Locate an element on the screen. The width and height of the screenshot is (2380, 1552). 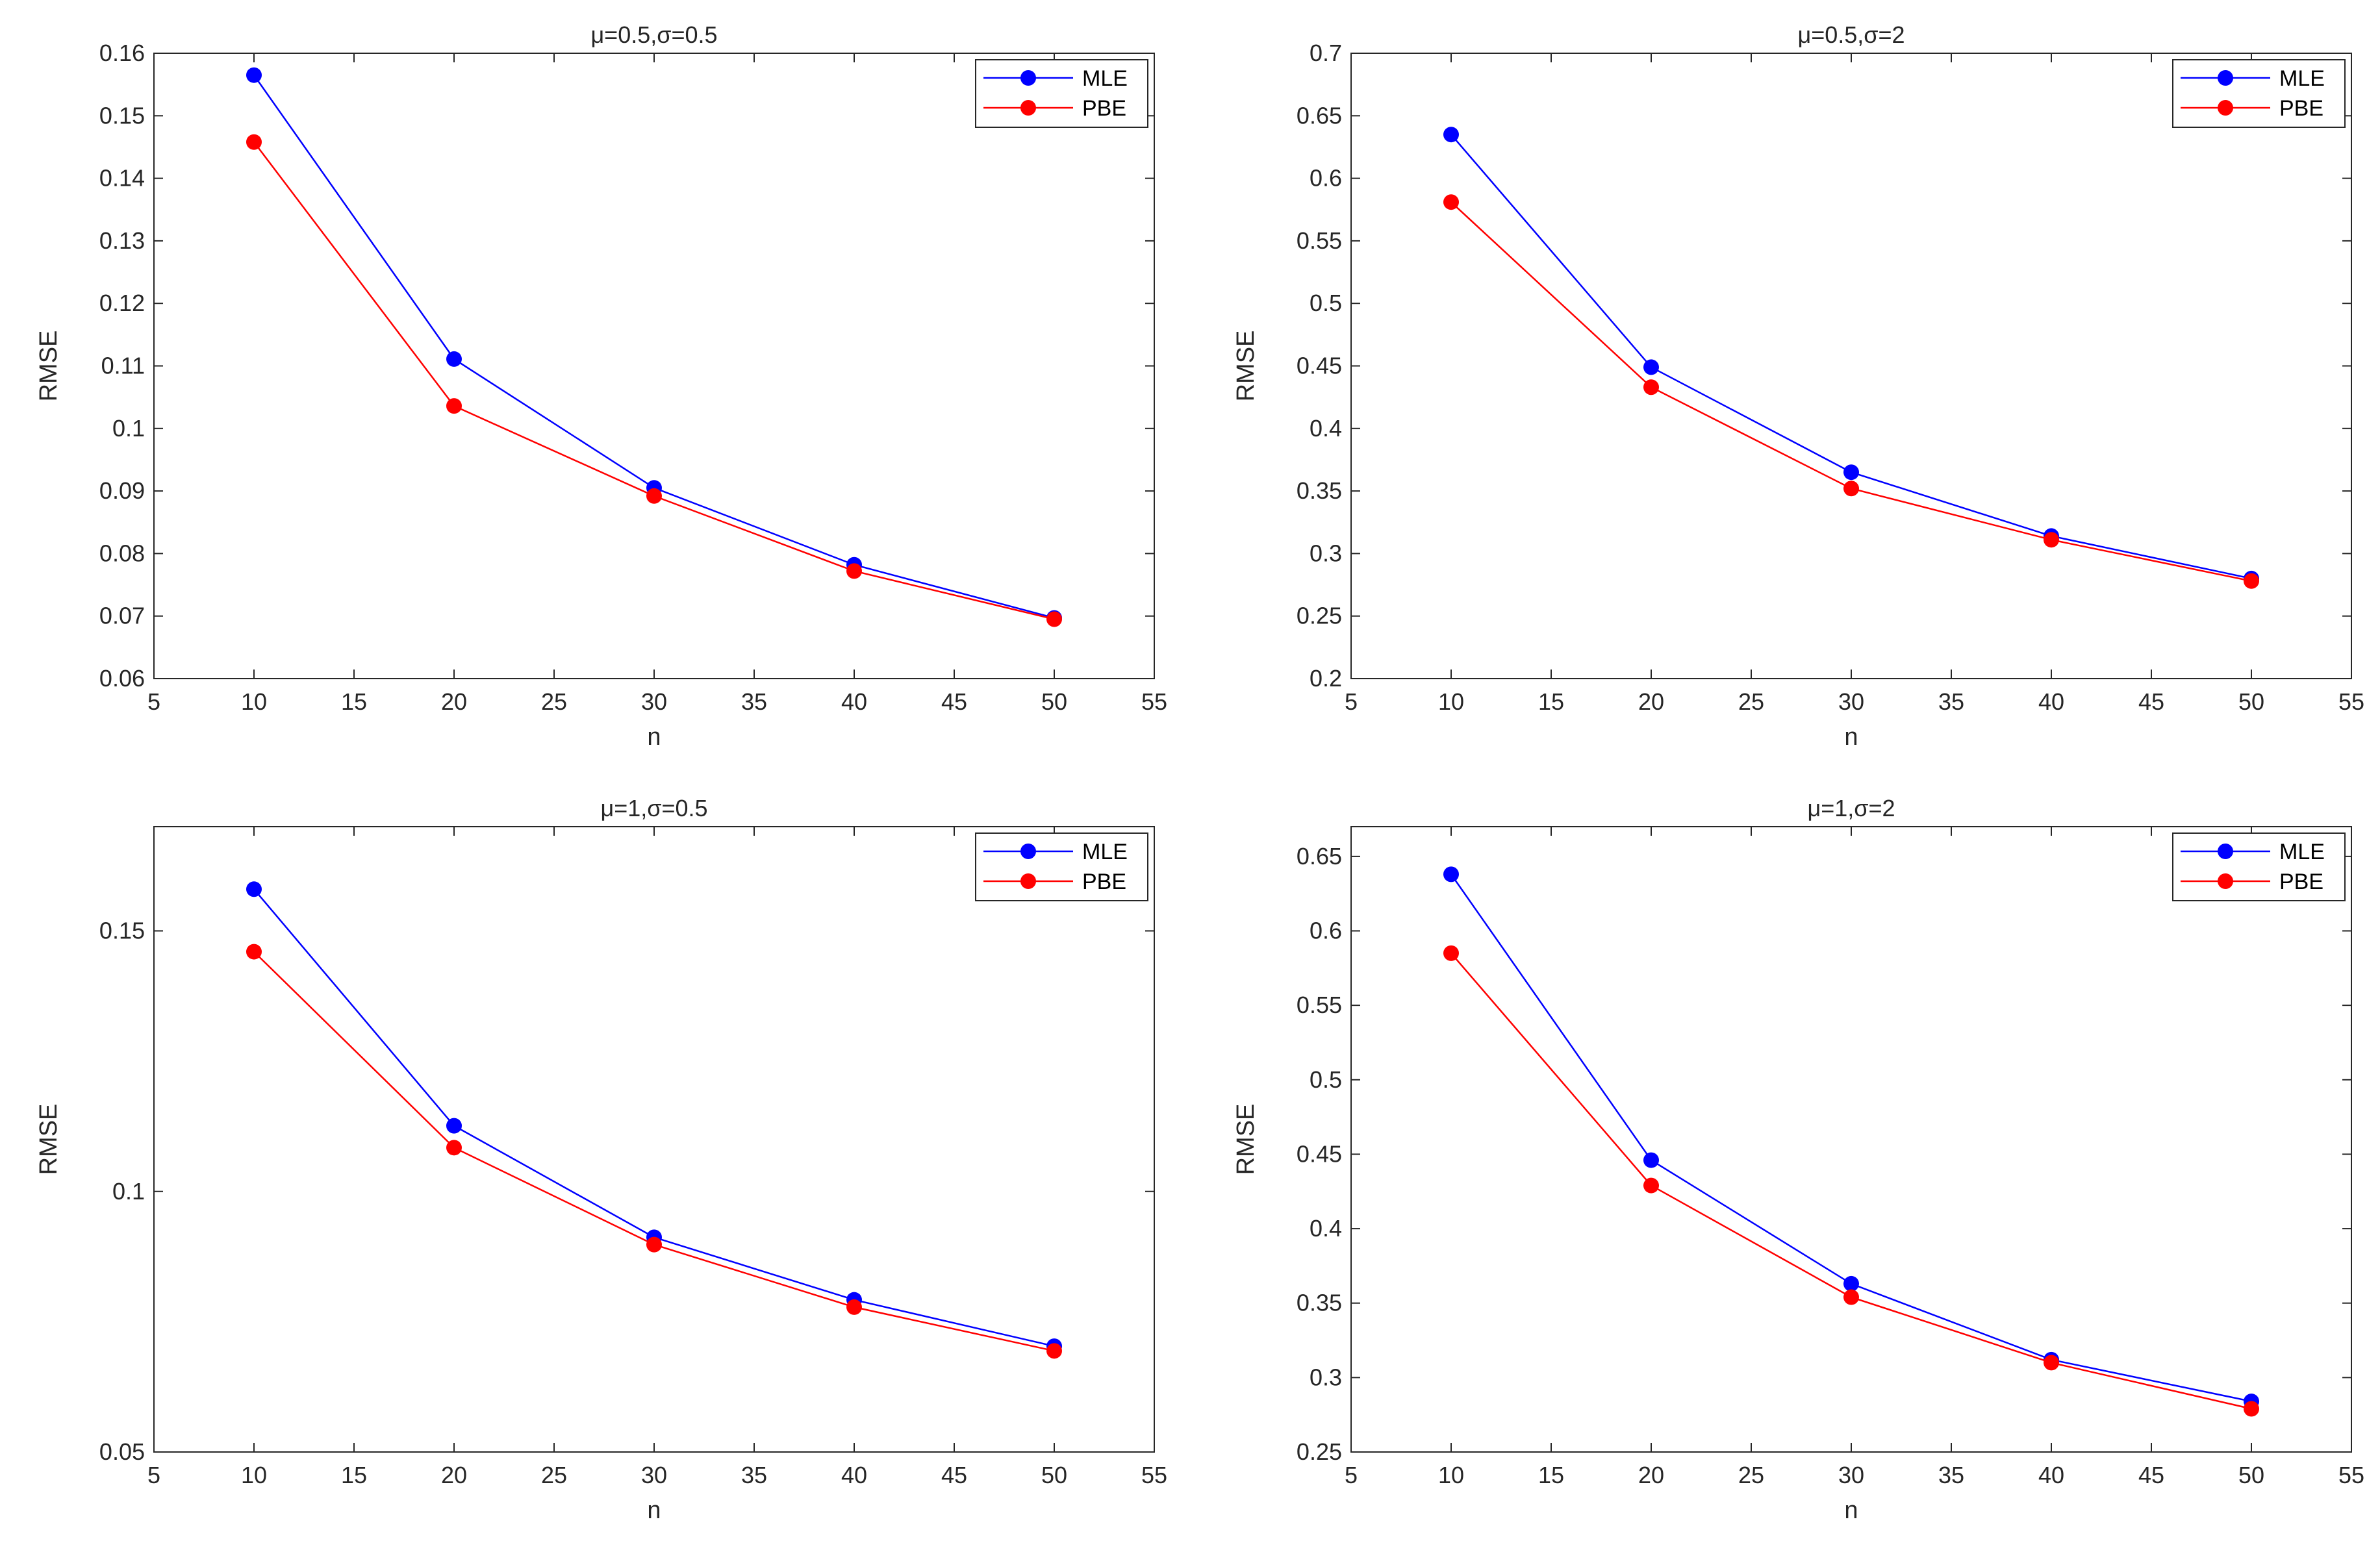
chart-title: μ=0.5,σ=0.5 is located at coordinates (653, 34).